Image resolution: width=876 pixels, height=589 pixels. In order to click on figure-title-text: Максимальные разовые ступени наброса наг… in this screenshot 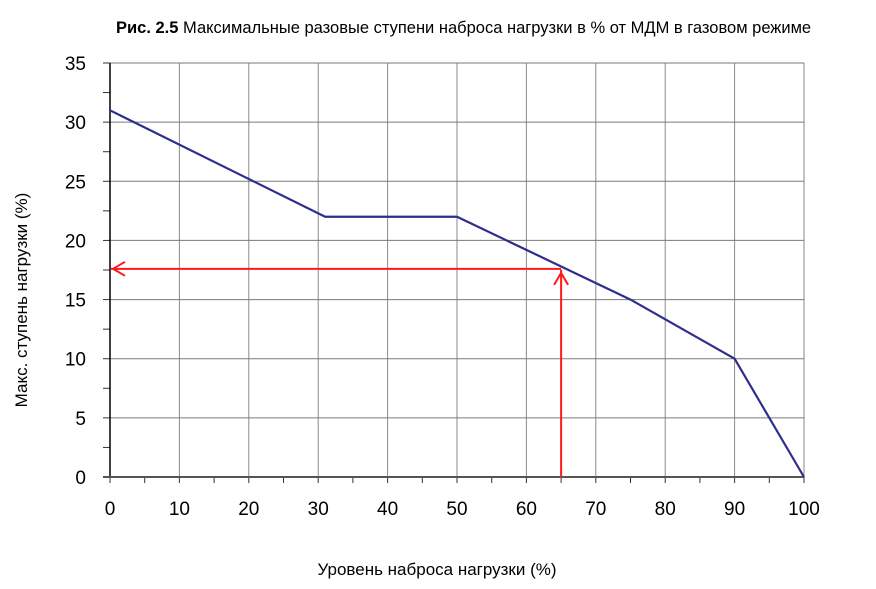, I will do `click(497, 28)`.